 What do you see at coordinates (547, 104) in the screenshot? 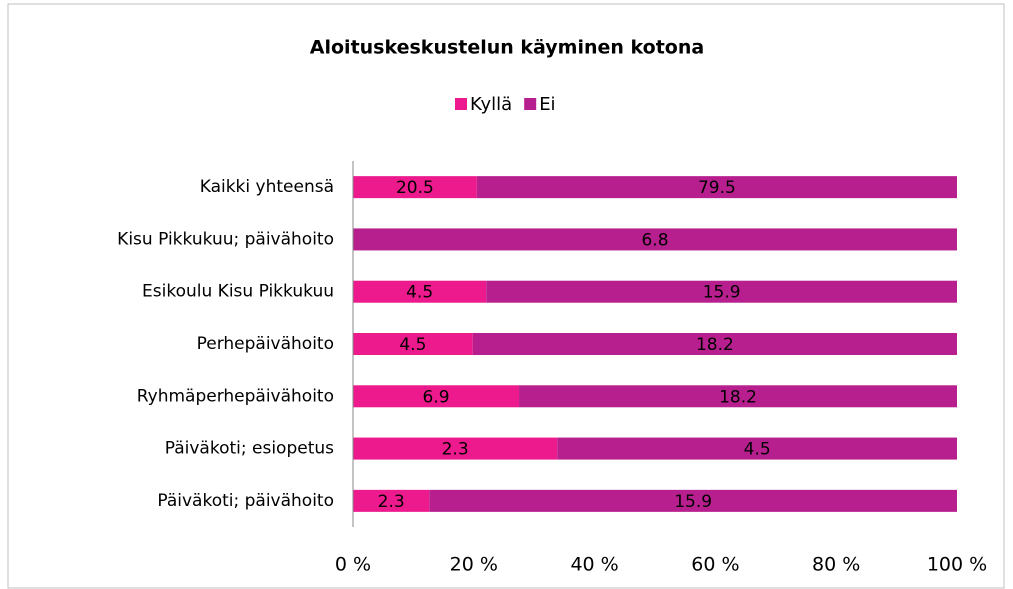
I see `legend-label: Ei` at bounding box center [547, 104].